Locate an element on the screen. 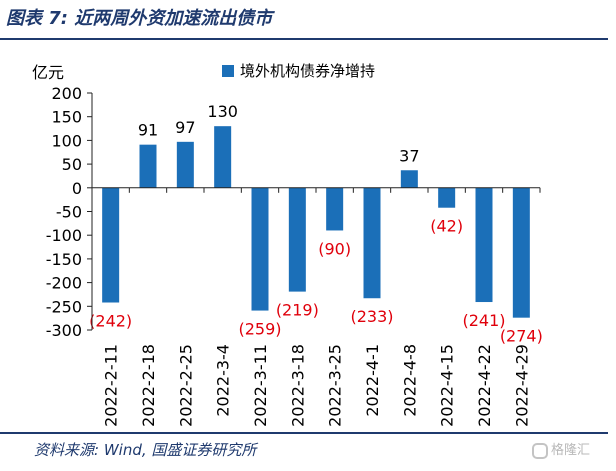  data-label: (242) is located at coordinates (110, 321).